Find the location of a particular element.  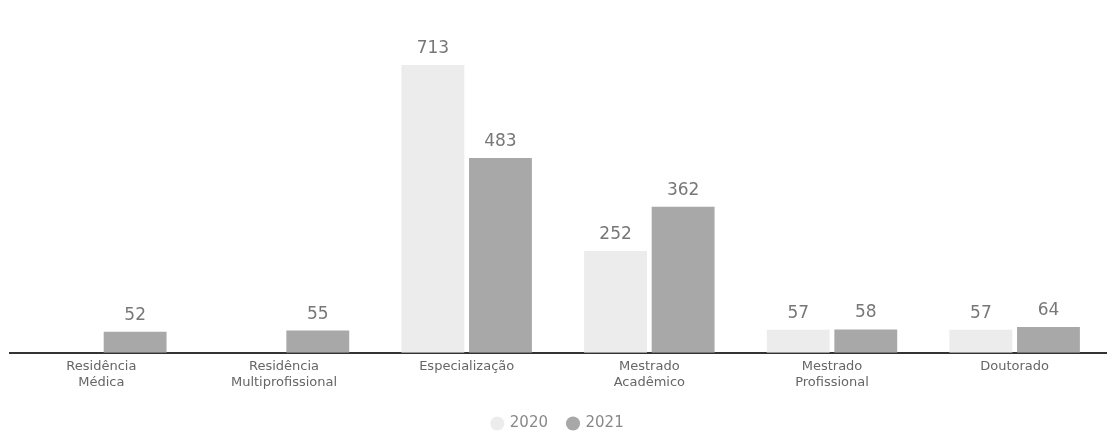

data-label: 58 is located at coordinates (865, 311).